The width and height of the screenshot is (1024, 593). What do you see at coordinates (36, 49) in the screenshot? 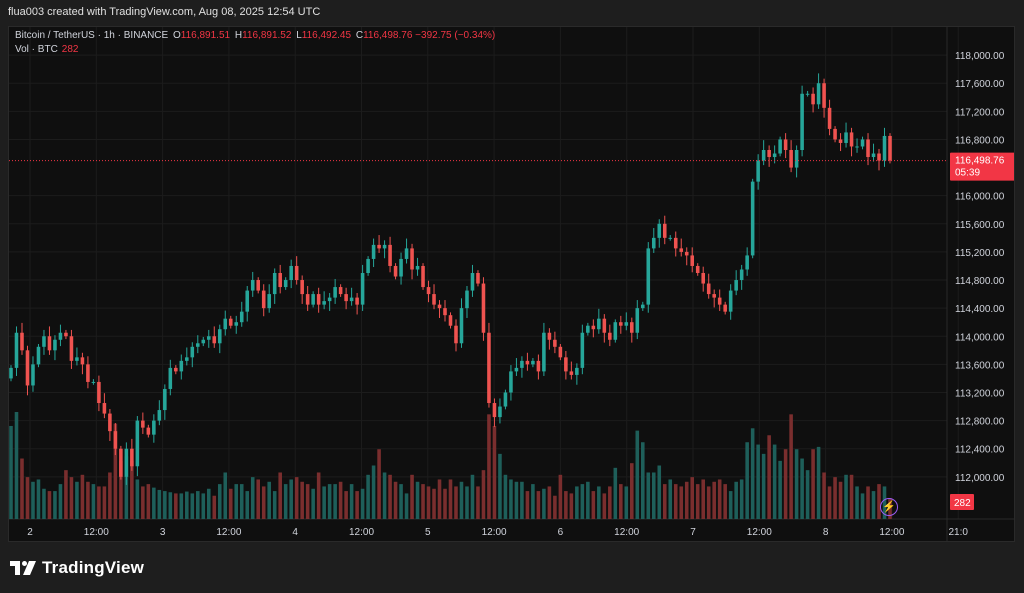
I see `volume-label: Vol · BTC` at bounding box center [36, 49].